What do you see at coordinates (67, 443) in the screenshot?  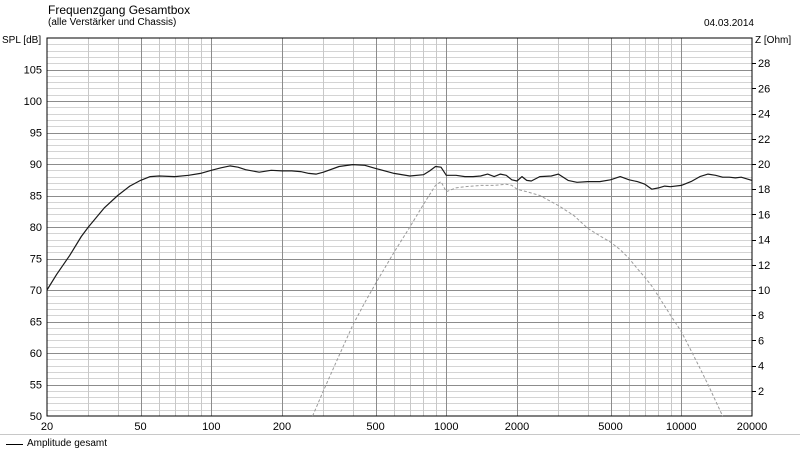 I see `legend-label: Amplitude gesamt` at bounding box center [67, 443].